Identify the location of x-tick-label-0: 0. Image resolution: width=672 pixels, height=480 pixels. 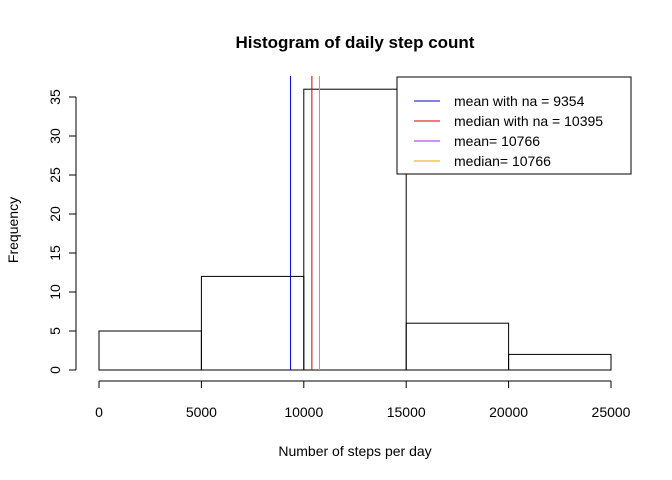
(99, 412).